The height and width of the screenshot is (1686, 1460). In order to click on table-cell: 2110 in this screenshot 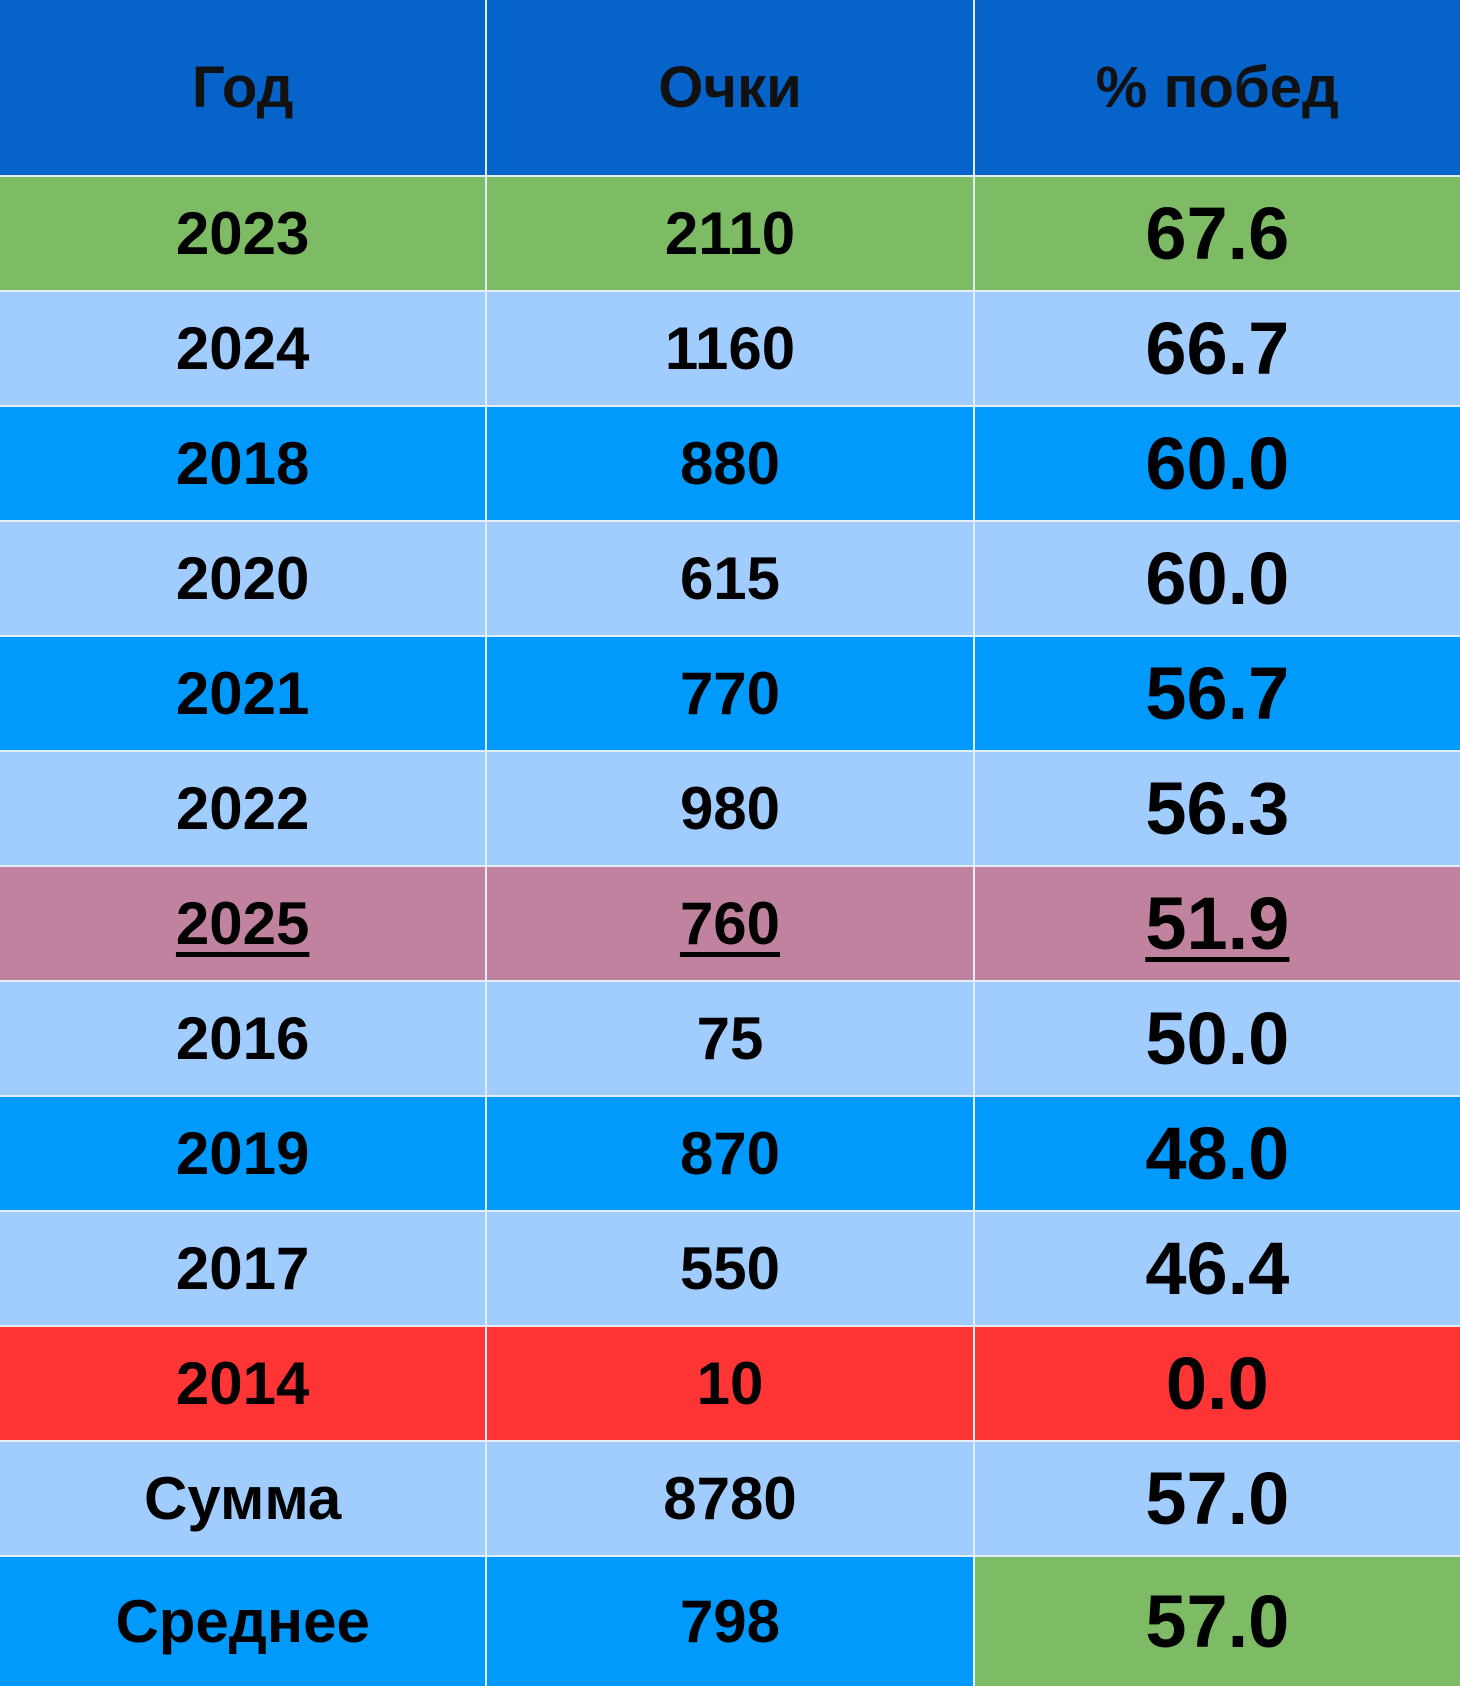, I will do `click(730, 233)`.